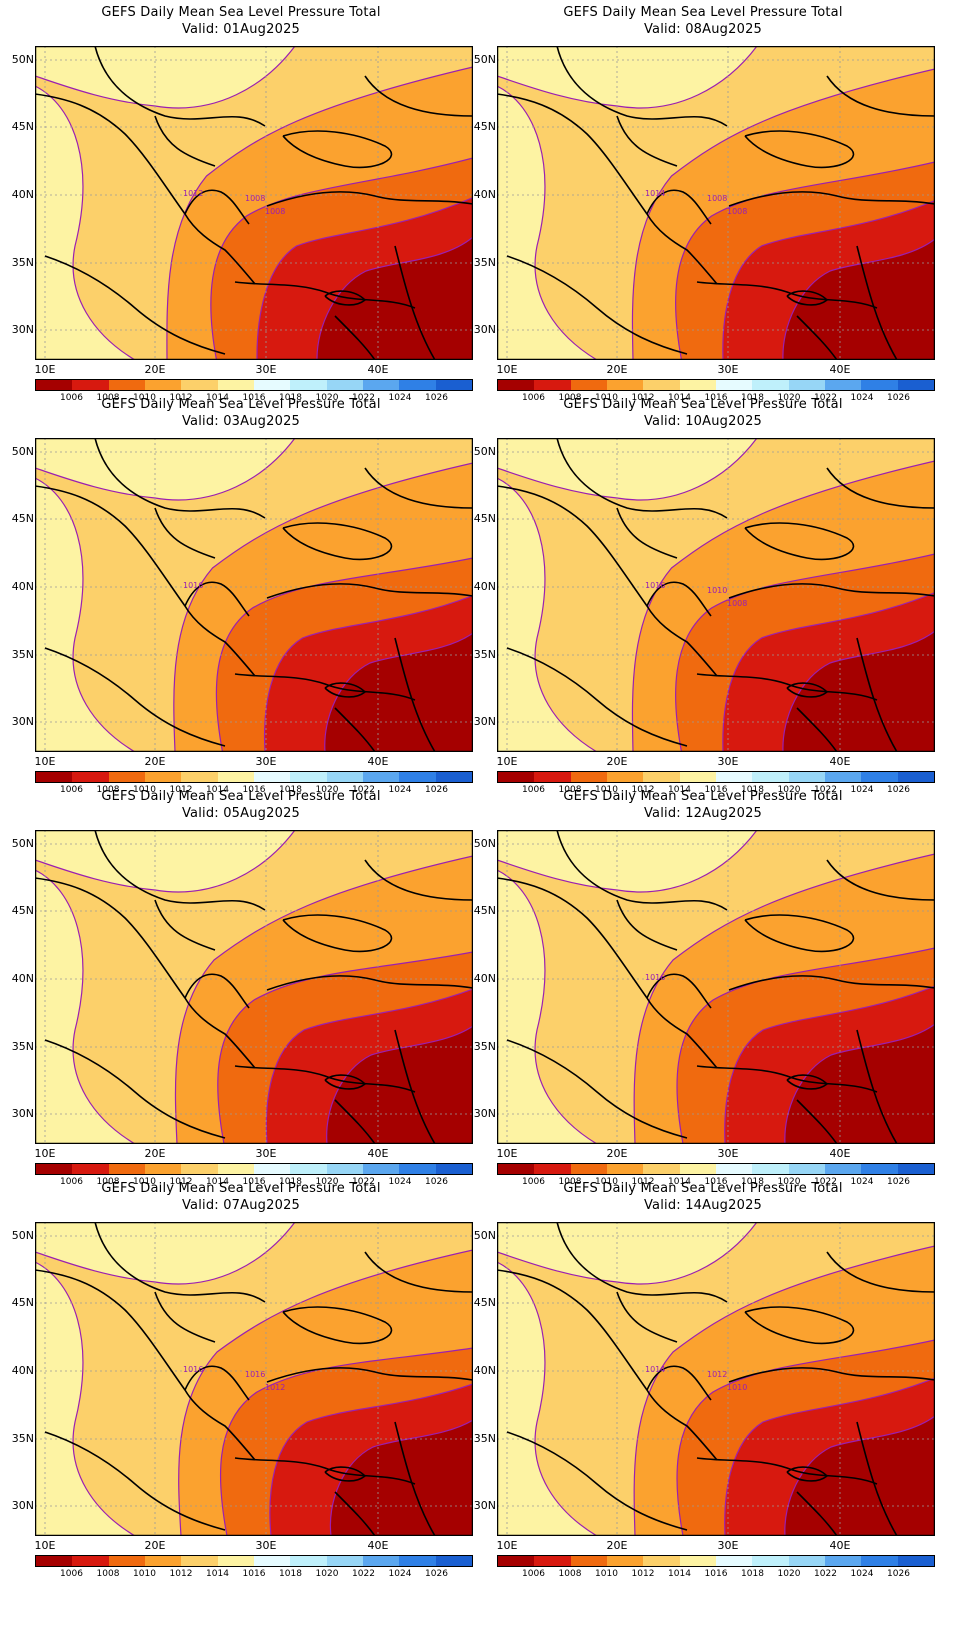 The height and width of the screenshot is (1640, 964). I want to click on panel-valid-date: Valid: 07Aug2025, so click(241, 1205).